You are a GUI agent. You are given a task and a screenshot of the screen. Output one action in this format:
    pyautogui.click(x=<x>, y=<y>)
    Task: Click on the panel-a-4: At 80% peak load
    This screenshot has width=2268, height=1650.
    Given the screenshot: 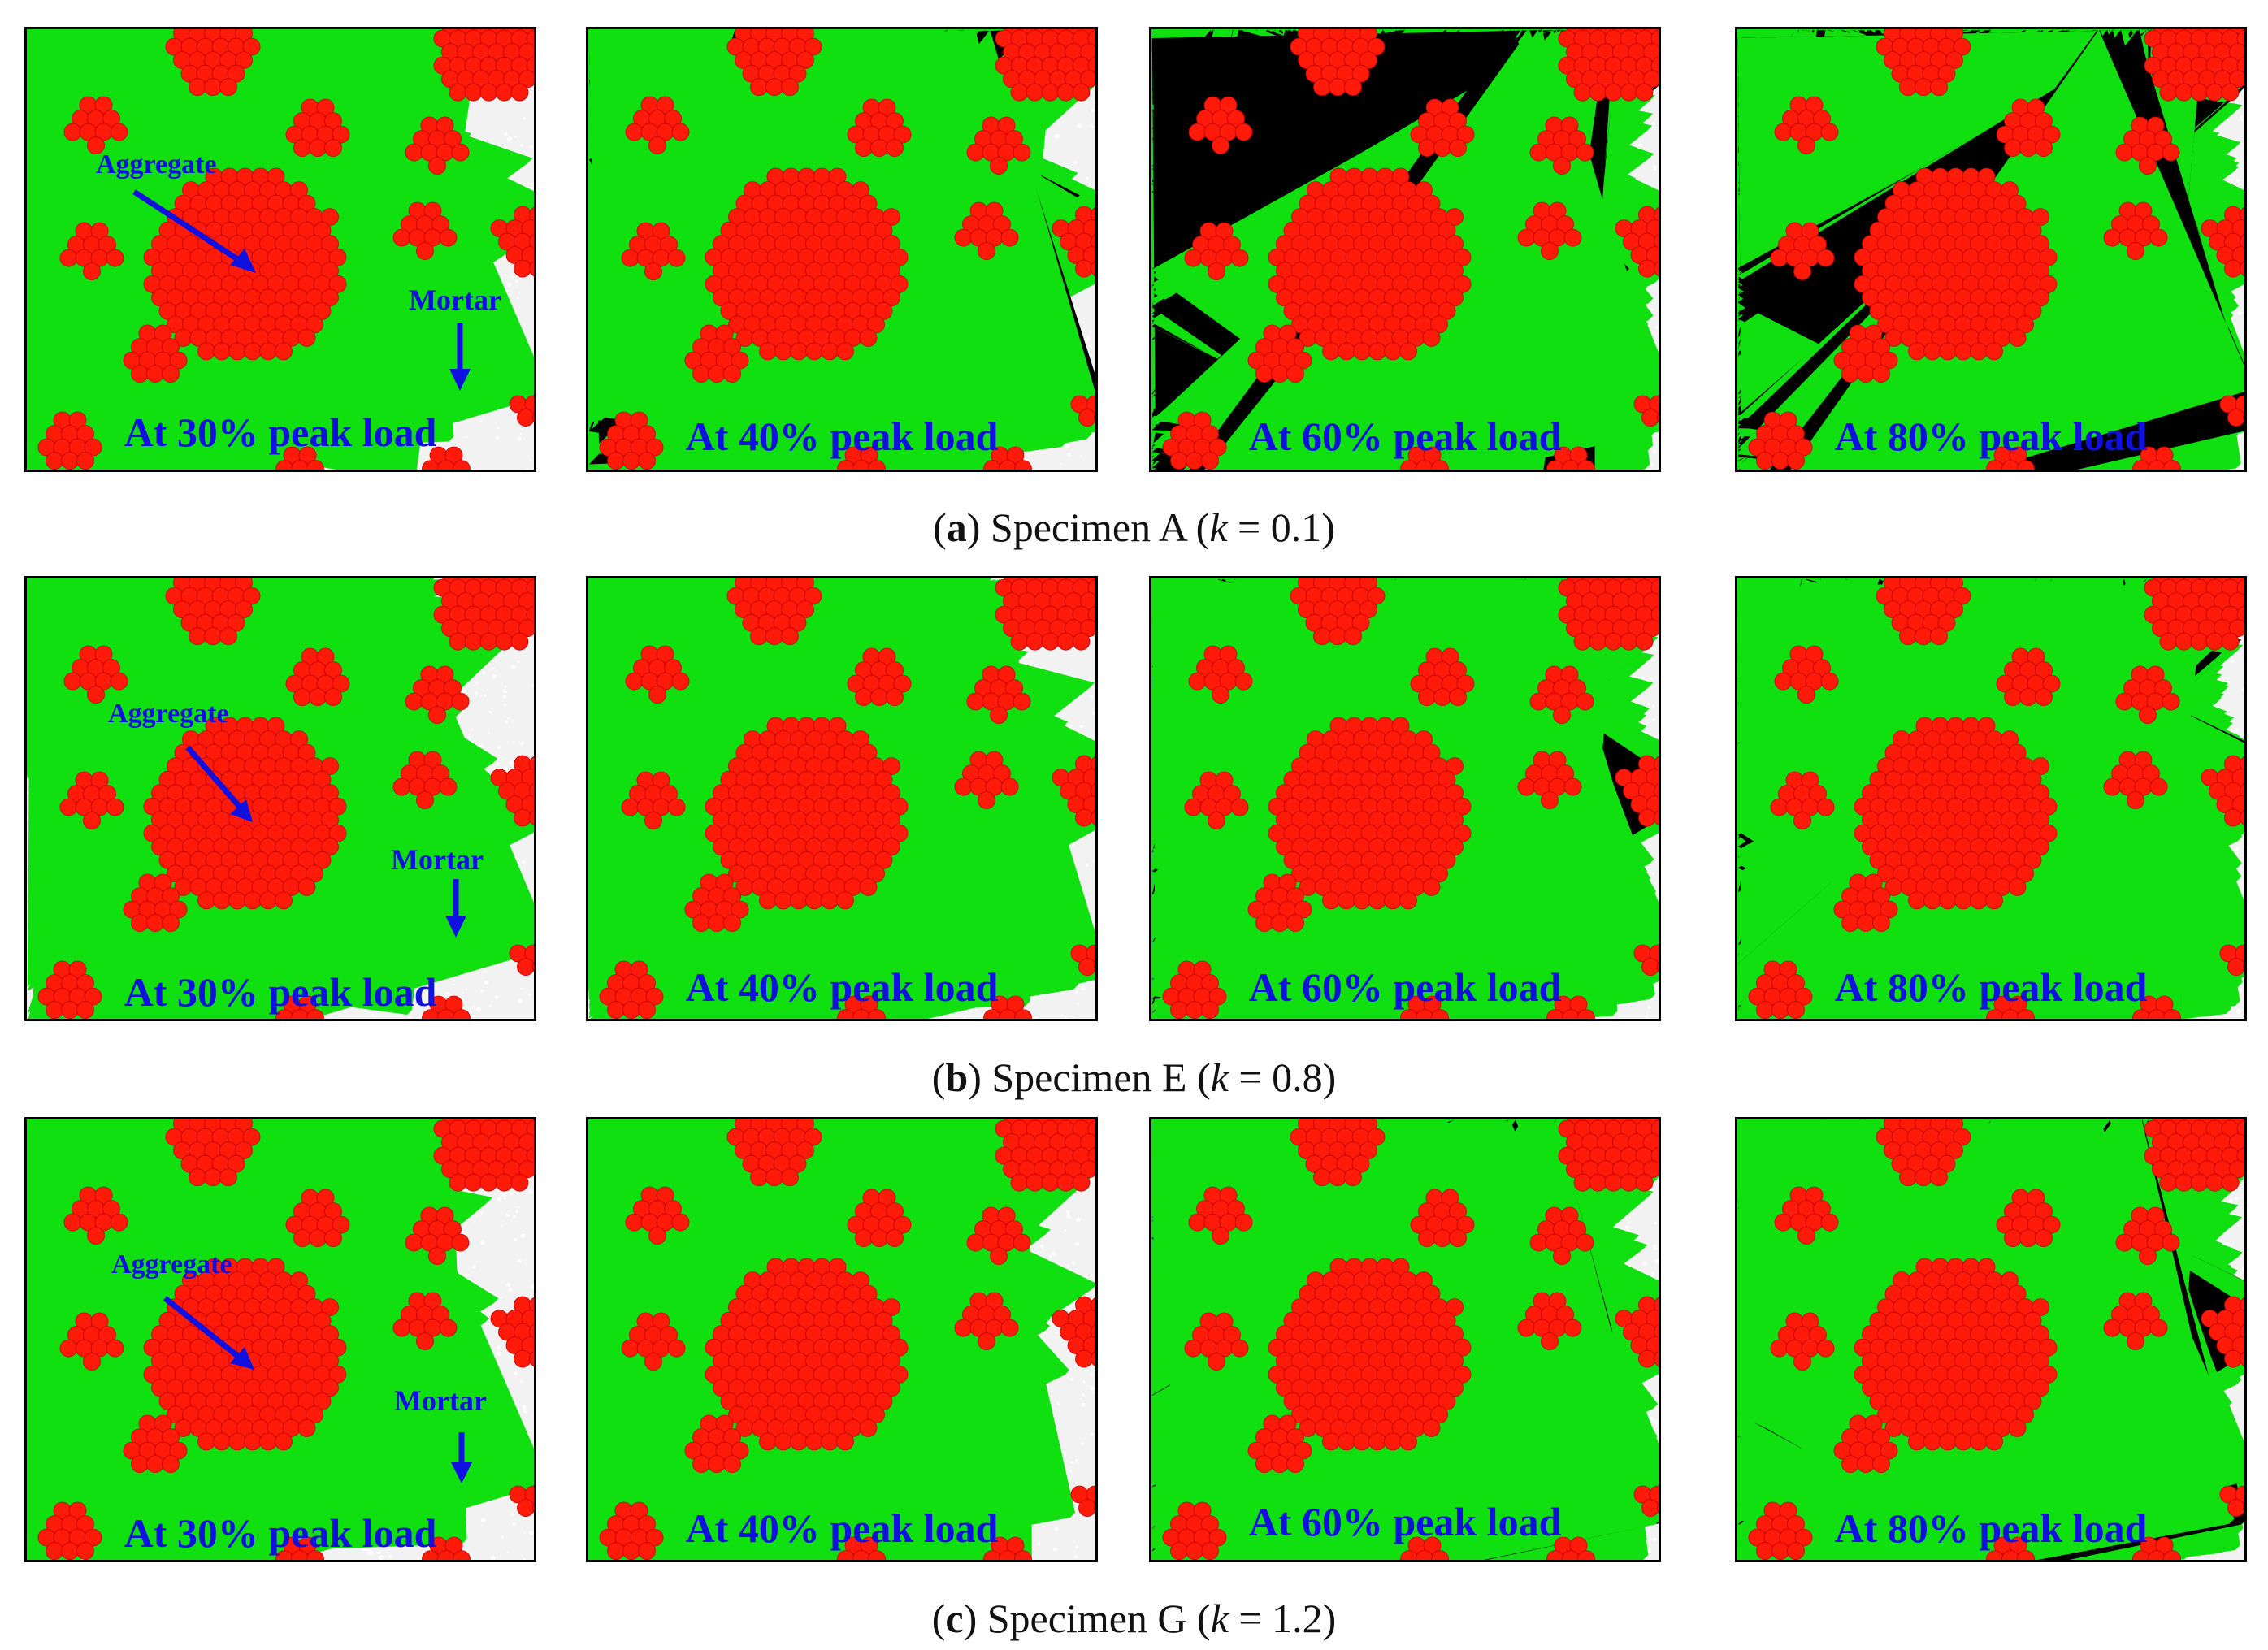 What is the action you would take?
    pyautogui.click(x=1991, y=249)
    